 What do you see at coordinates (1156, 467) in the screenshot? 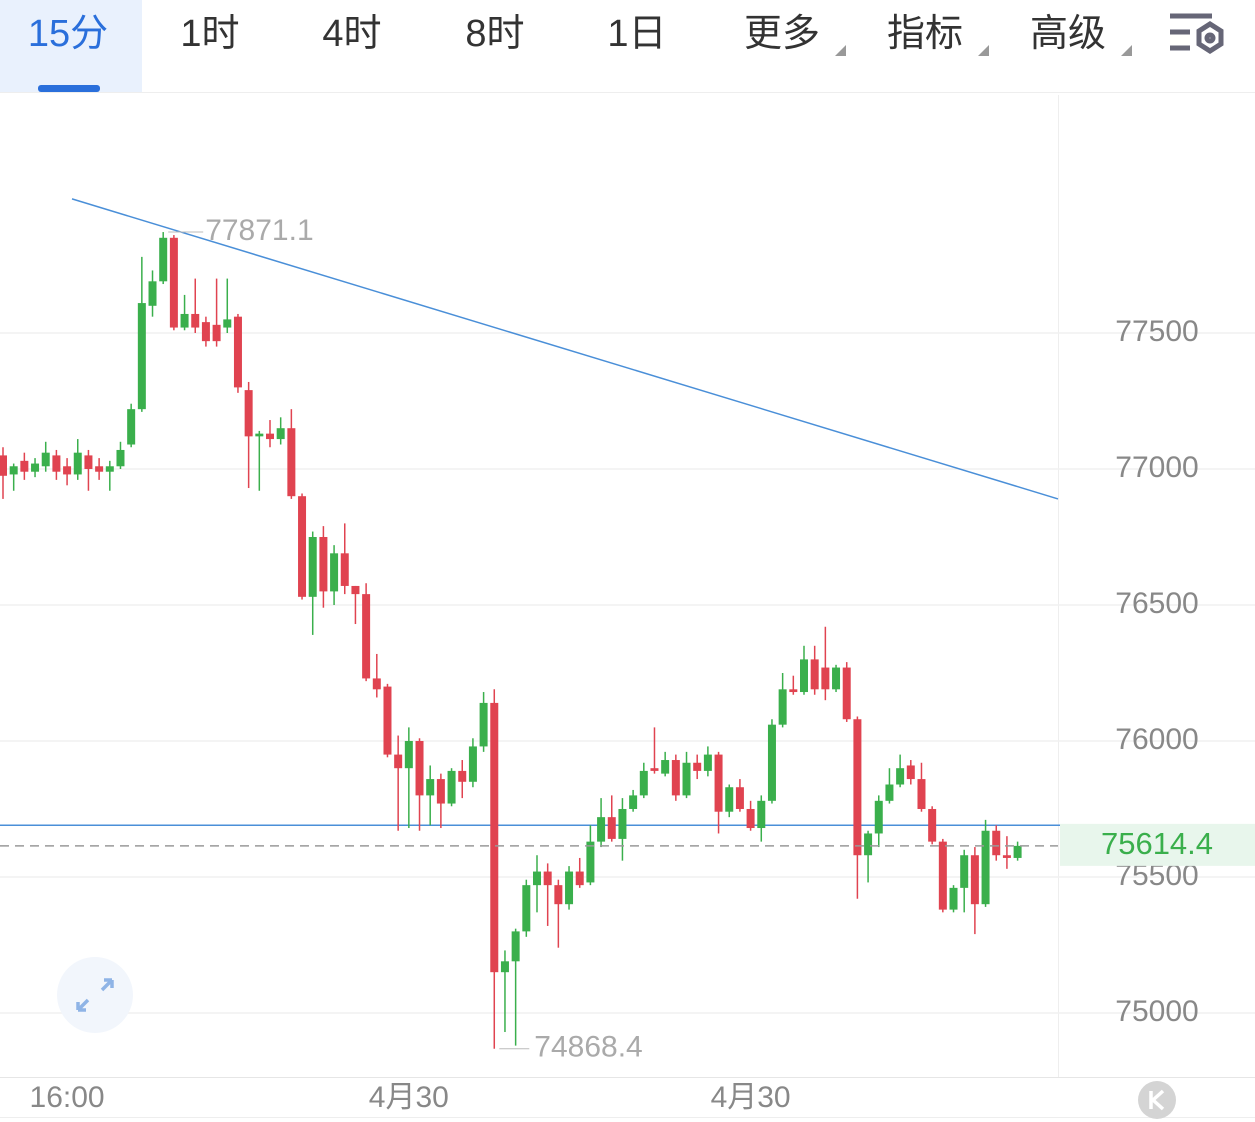
I see `y-tick-label: 77000` at bounding box center [1156, 467].